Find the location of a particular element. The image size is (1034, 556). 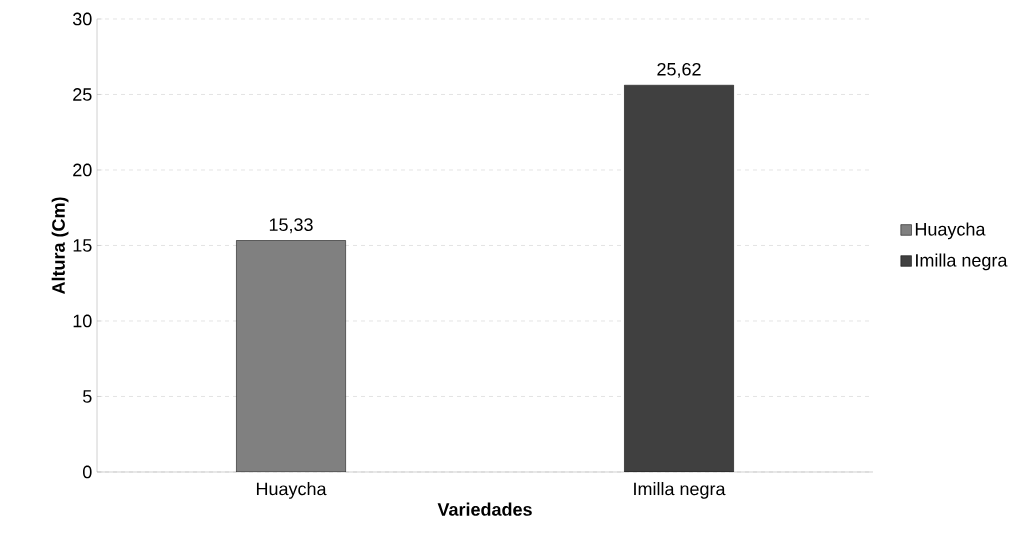

y-tick-label: 20 is located at coordinates (82, 170).